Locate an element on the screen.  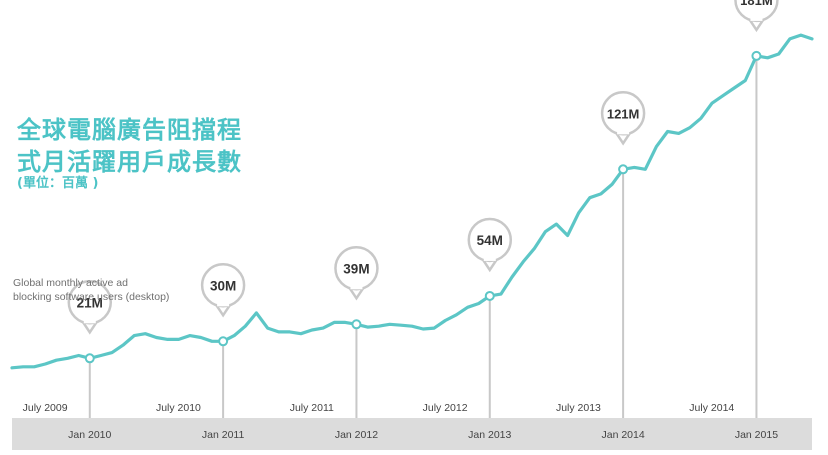
callout-21M: 21M is located at coordinates (90, 322).